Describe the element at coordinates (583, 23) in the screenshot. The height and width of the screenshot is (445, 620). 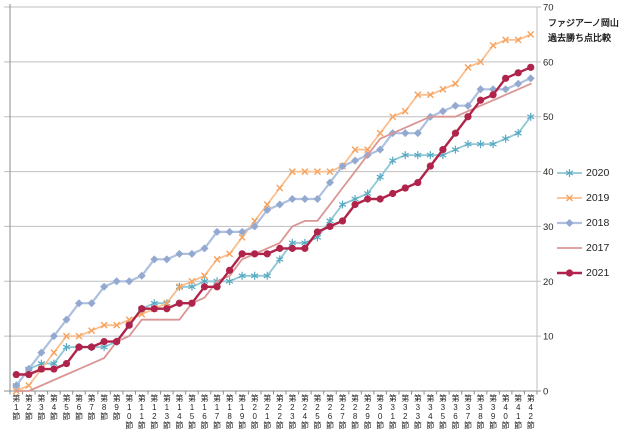
I see `chart-title-line1: ファジアーノ岡山` at that location.